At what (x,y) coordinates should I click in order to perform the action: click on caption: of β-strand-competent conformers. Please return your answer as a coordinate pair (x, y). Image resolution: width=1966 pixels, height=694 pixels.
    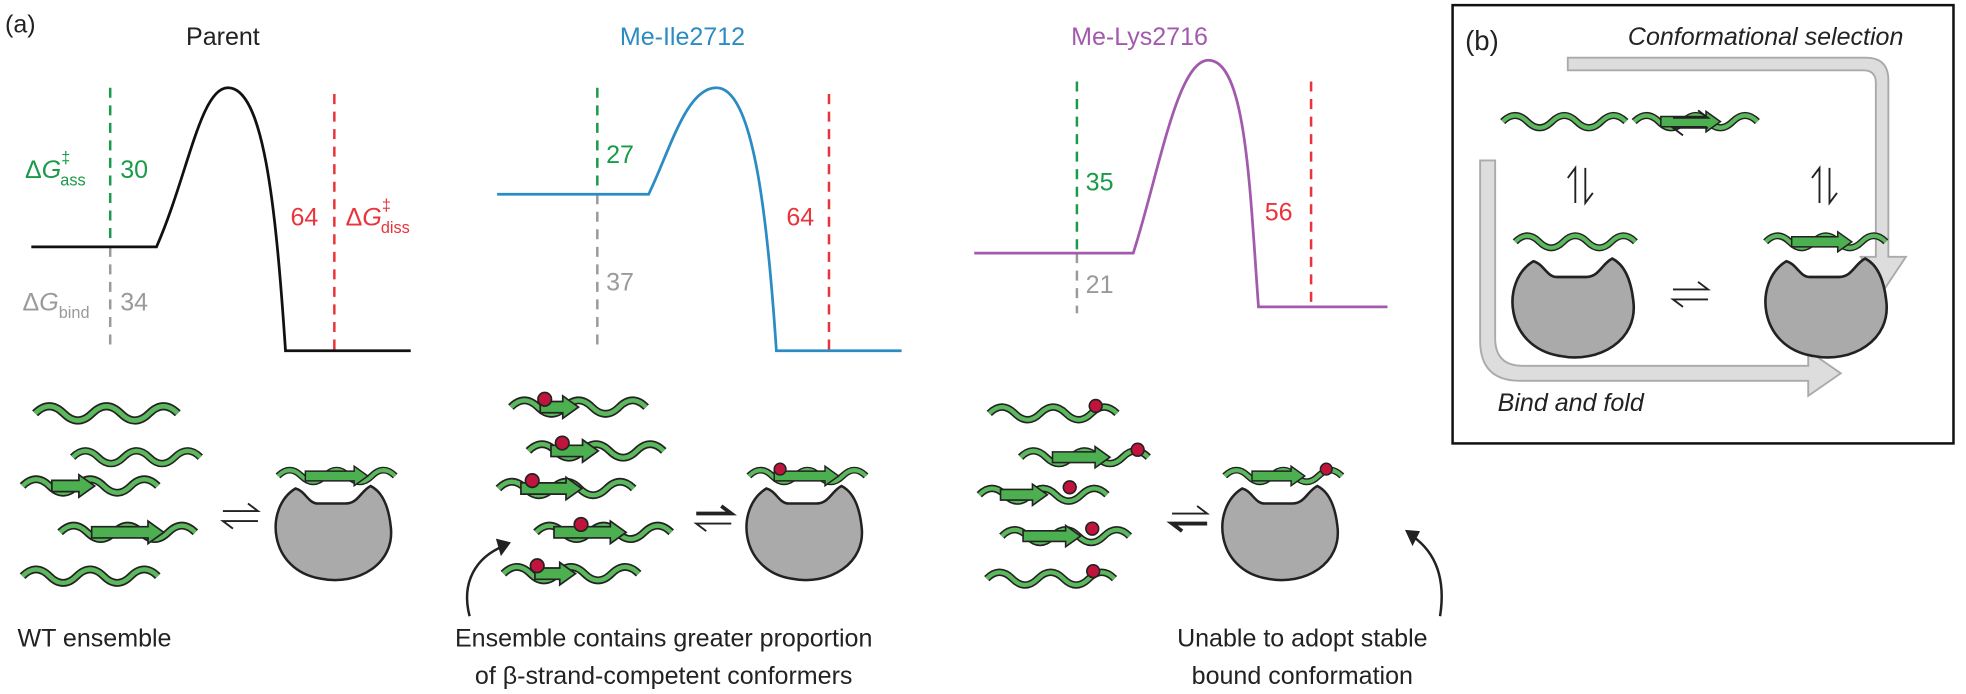
    Looking at the image, I should click on (663, 676).